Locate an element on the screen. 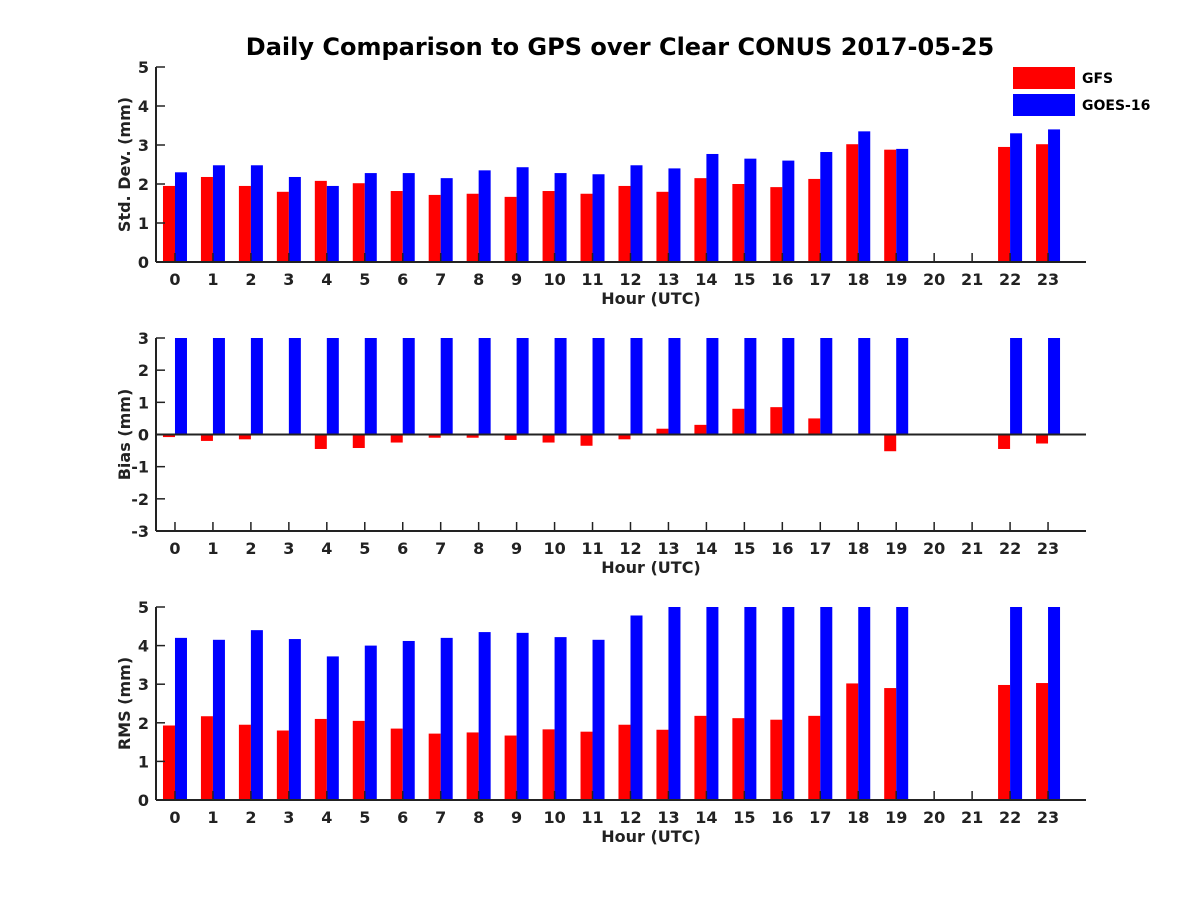  legend: GFS GOES-16 is located at coordinates (1081, 91).